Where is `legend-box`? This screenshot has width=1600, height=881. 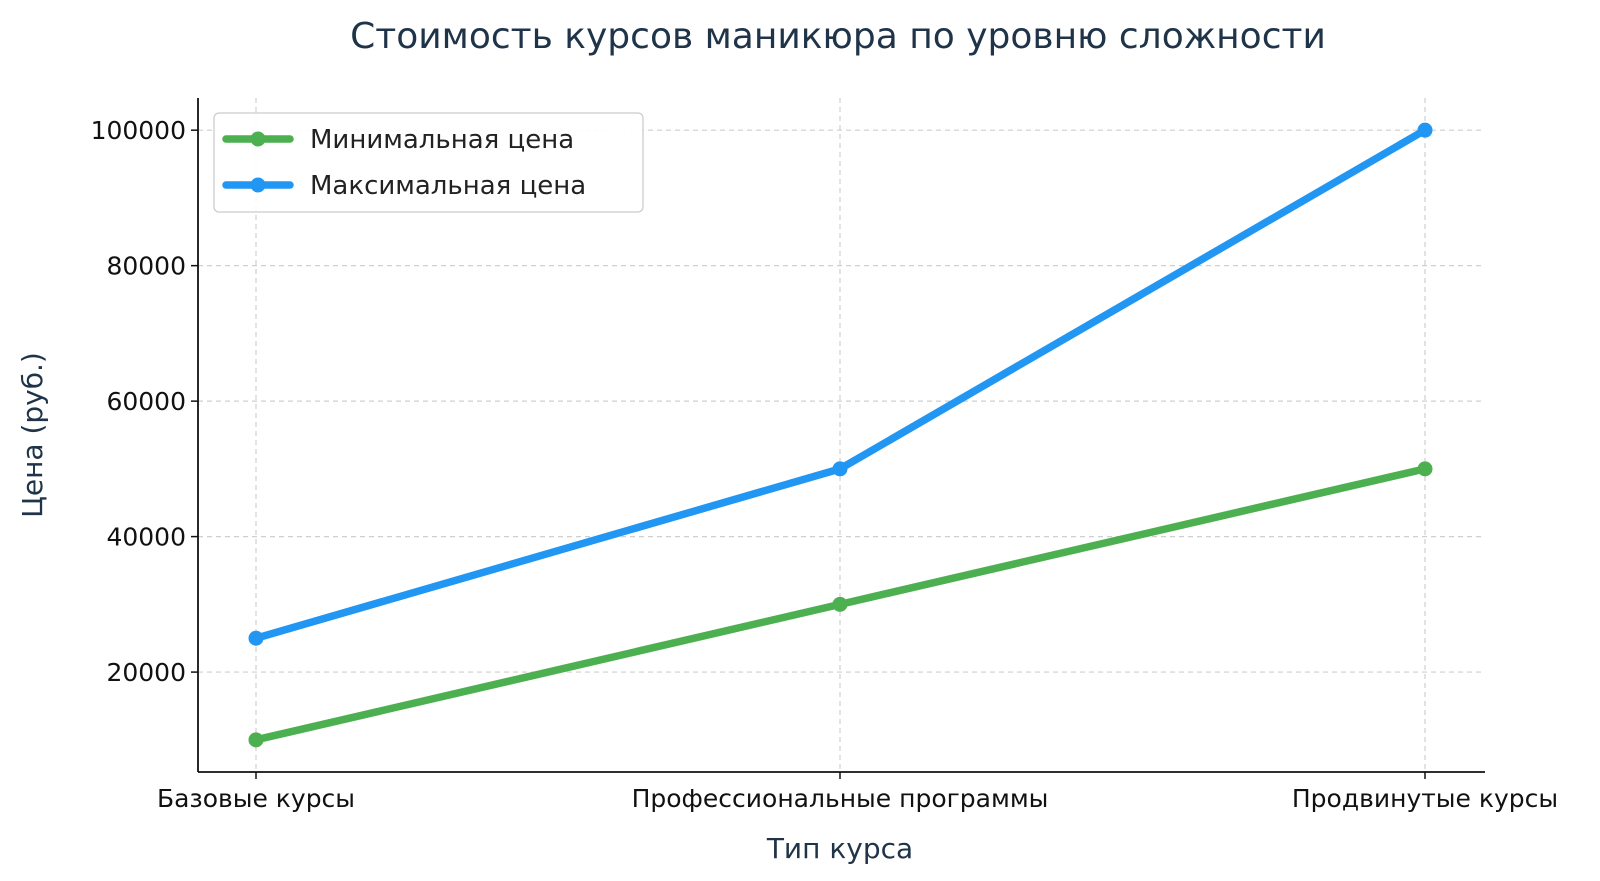
legend-box is located at coordinates (428, 162).